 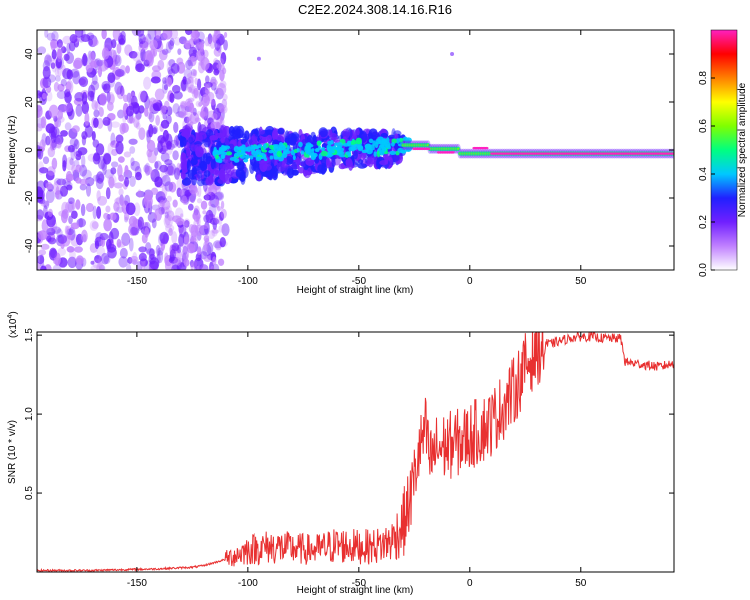 What do you see at coordinates (724, 150) in the screenshot?
I see `colorbar-scale` at bounding box center [724, 150].